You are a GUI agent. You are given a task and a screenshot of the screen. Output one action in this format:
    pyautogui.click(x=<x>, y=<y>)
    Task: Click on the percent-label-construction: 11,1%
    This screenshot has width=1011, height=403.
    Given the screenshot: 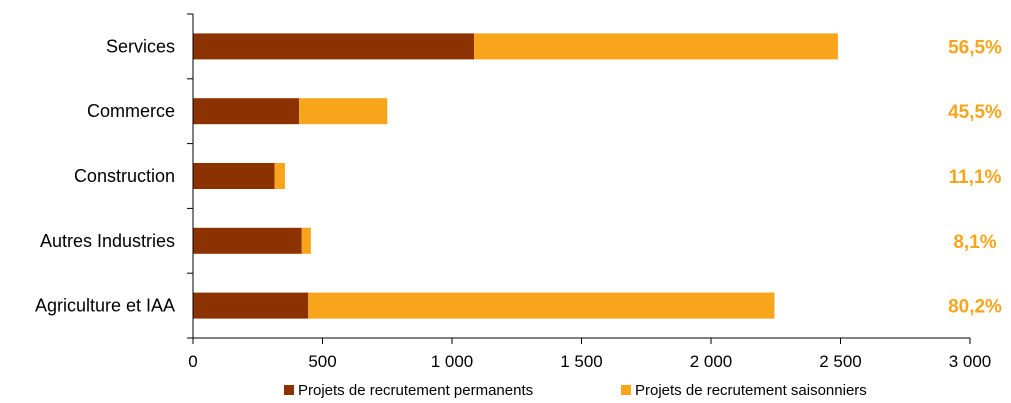 What is the action you would take?
    pyautogui.click(x=975, y=177)
    